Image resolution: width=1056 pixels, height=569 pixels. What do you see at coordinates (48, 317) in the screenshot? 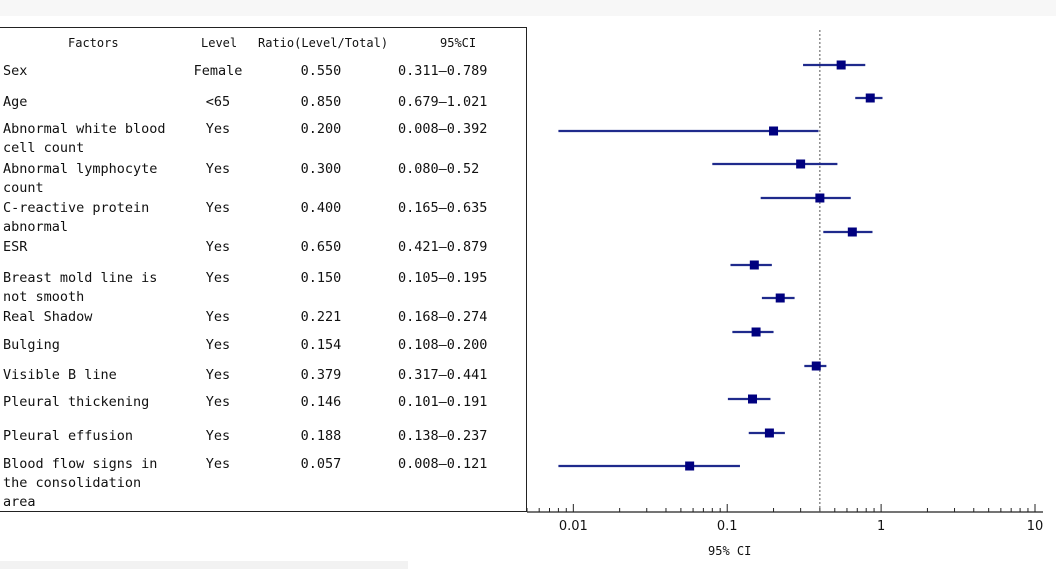
I see `row-8-factor: Real Shadow` at bounding box center [48, 317].